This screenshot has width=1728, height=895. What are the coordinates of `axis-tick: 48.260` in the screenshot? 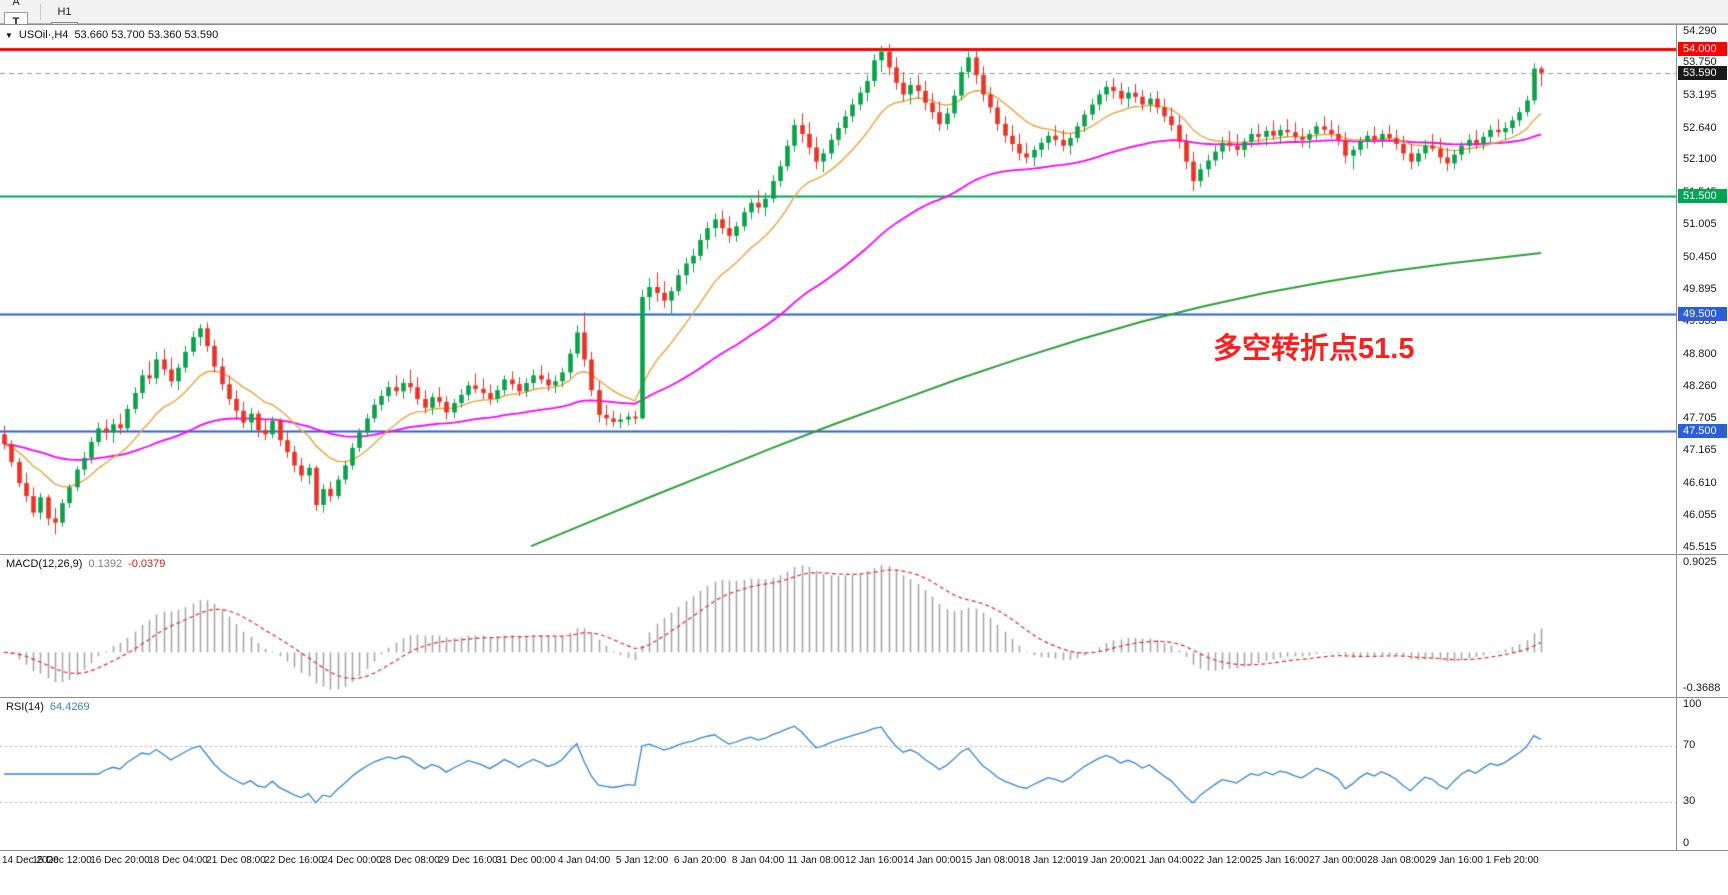 It's located at (1700, 385).